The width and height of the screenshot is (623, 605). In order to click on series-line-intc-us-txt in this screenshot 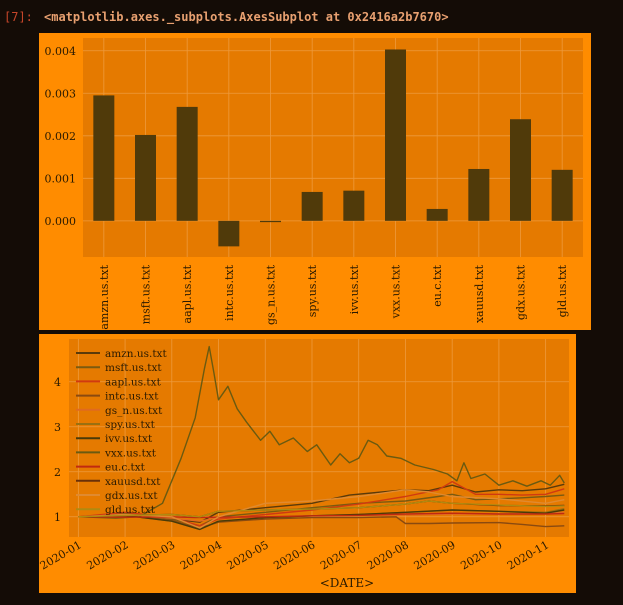, I will do `click(321, 522)`.